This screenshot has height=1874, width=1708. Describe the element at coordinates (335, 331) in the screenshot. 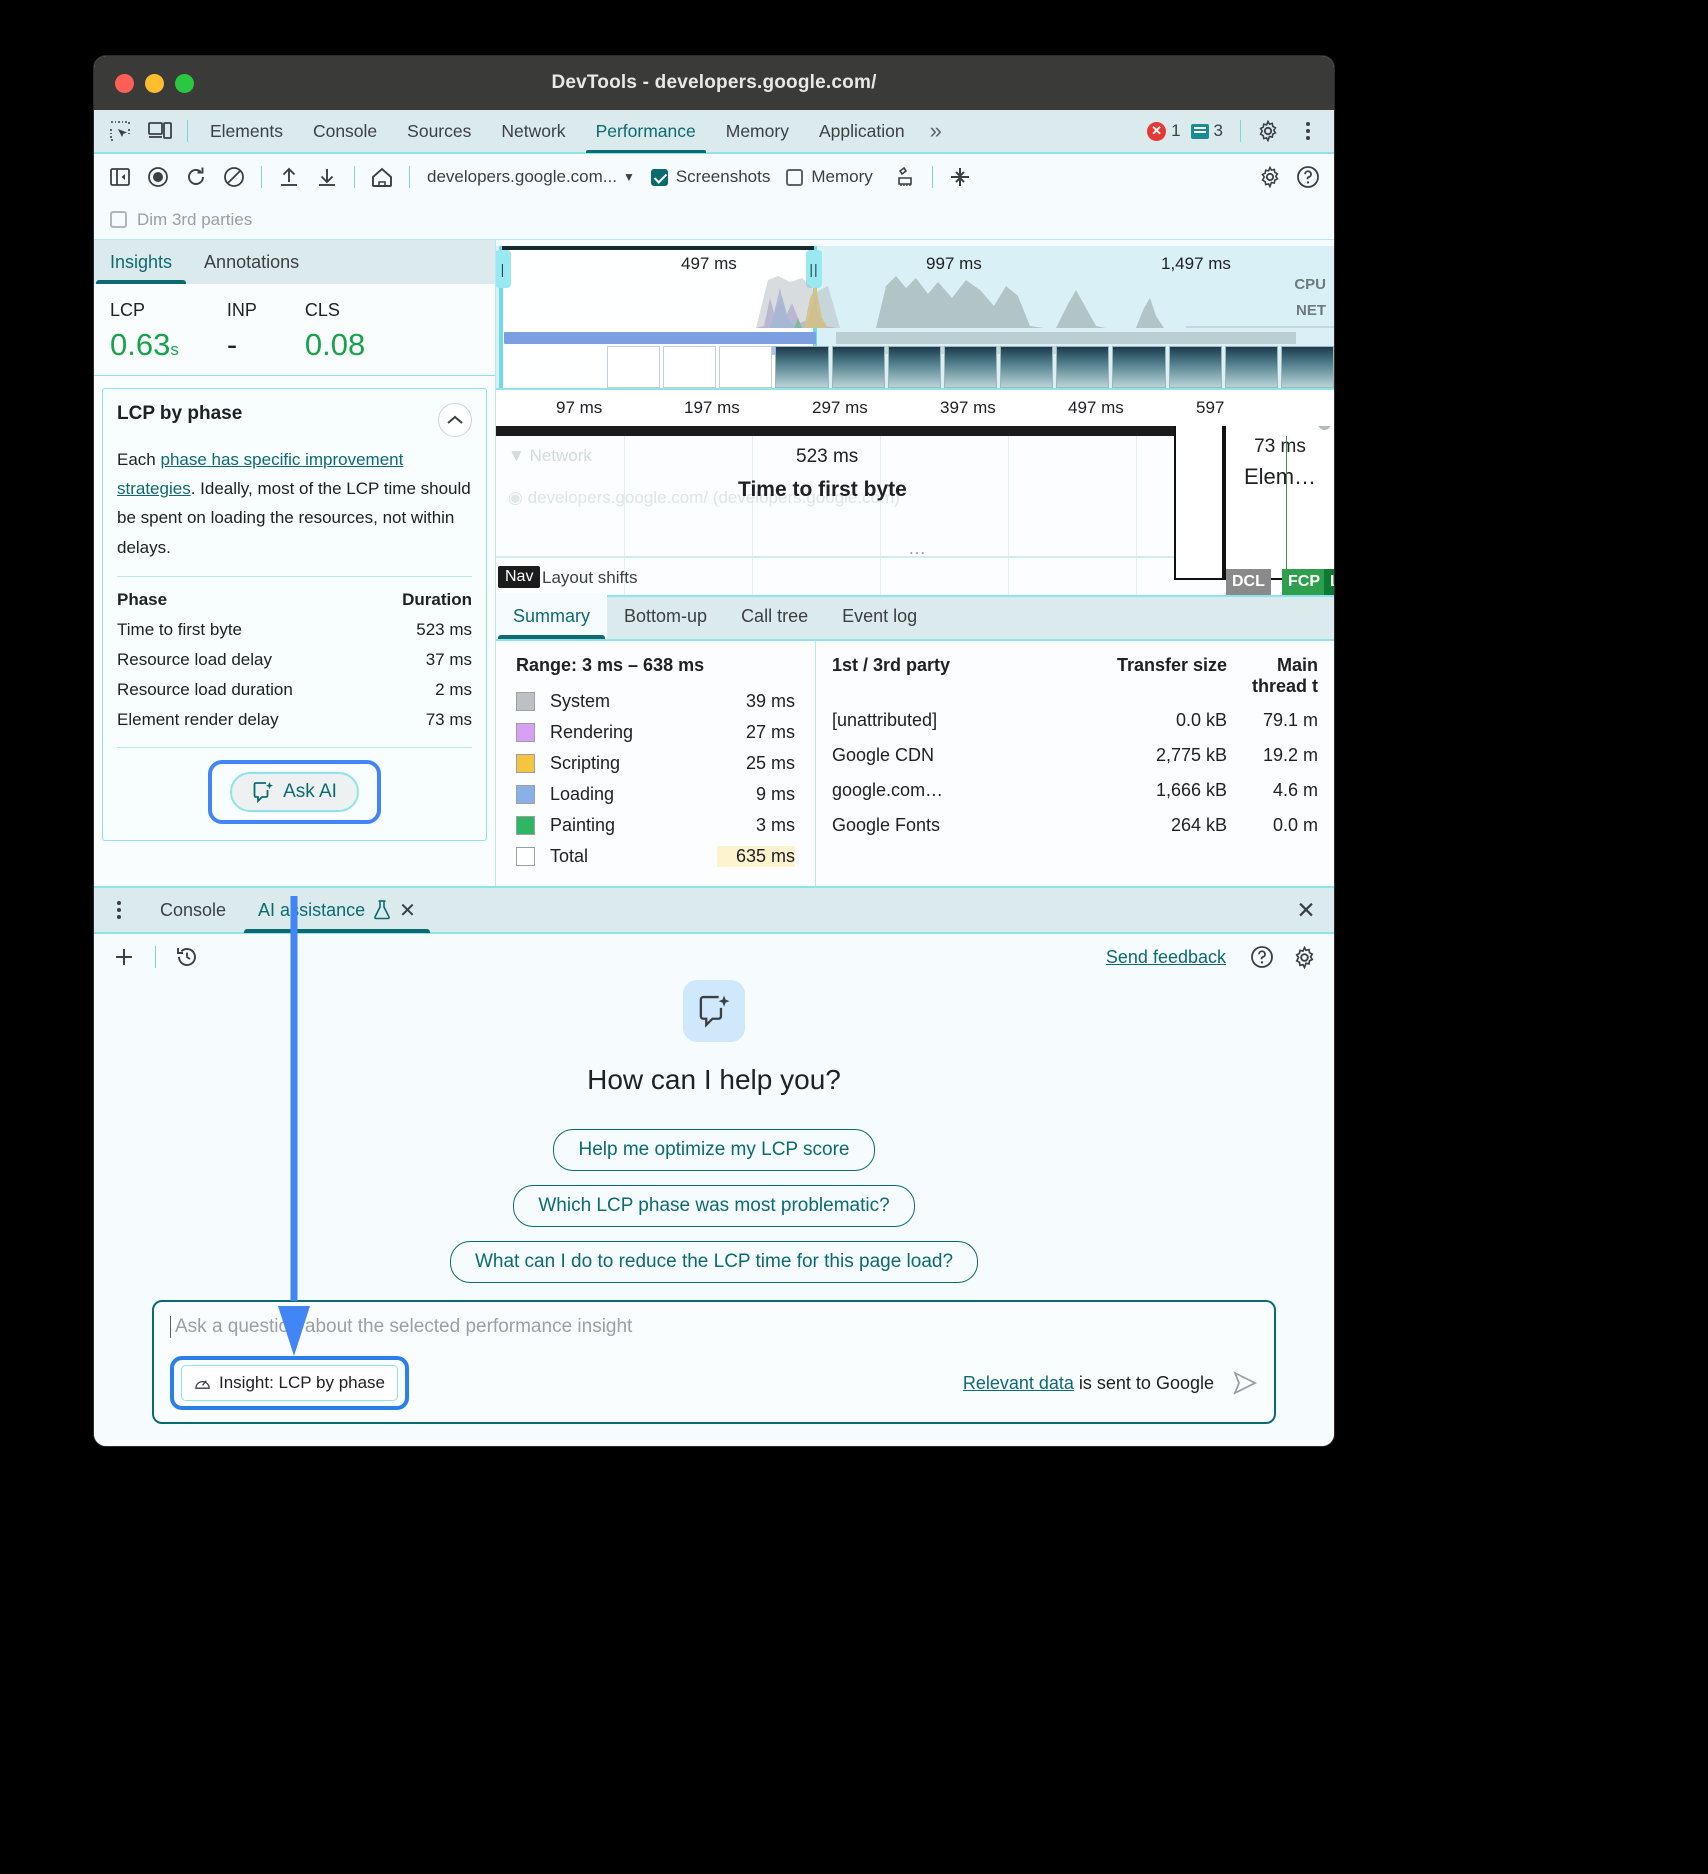

I see `metric-cls: CLS 0.08` at that location.